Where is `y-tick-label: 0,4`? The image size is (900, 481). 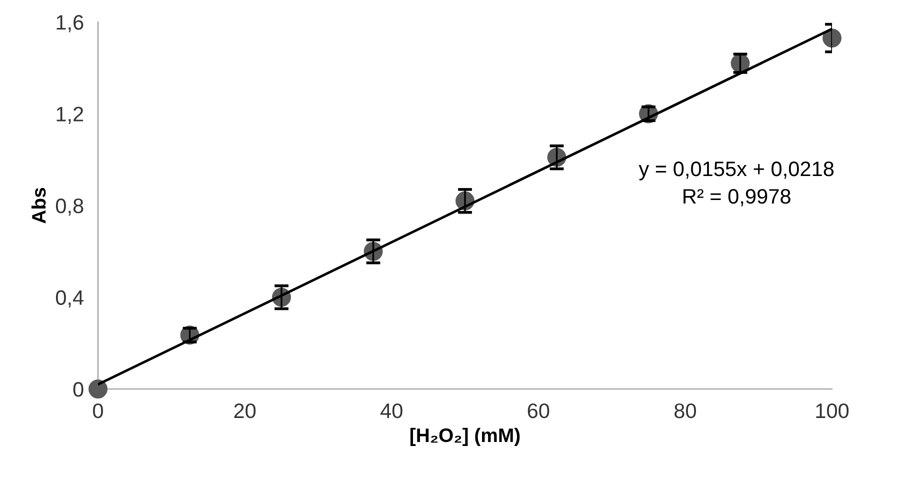 y-tick-label: 0,4 is located at coordinates (70, 299).